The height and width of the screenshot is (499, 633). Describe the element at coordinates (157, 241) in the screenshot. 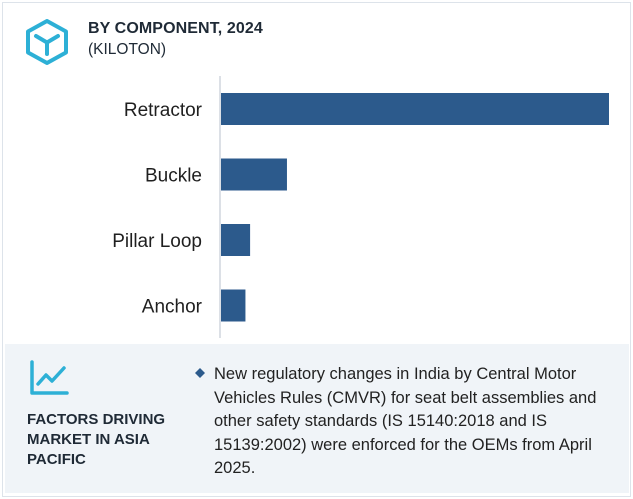

I see `category-label: Pillar Loop` at that location.